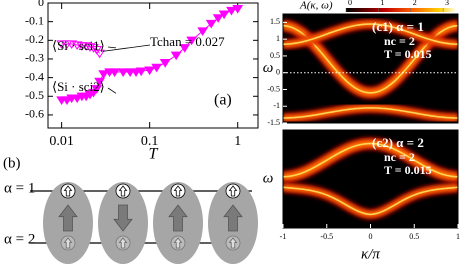 Image resolution: width=463 pixels, height=269 pixels. Describe the element at coordinates (78, 86) in the screenshot. I see `series-label: ⟨Si · sci2⟩` at that location.